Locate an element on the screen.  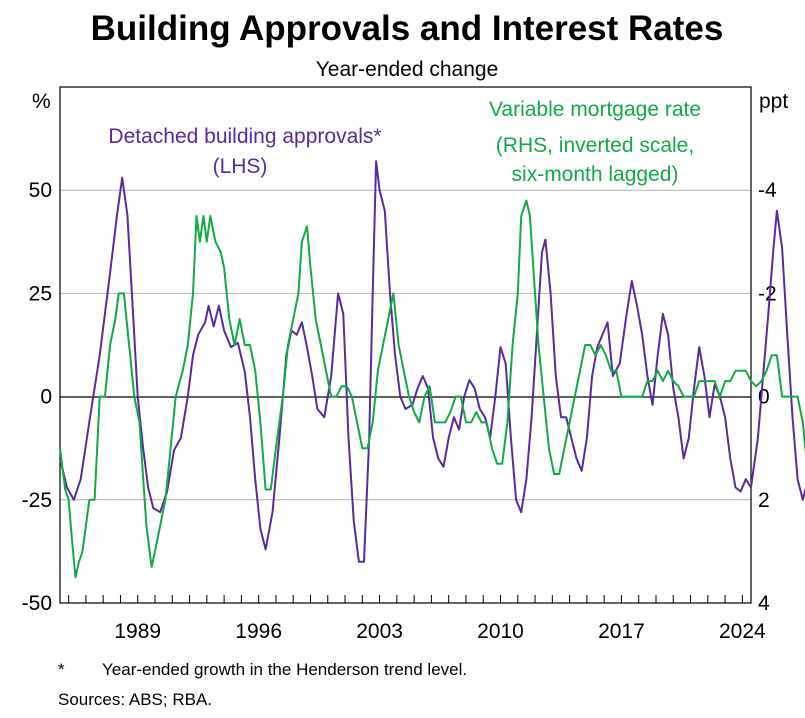
left-tick-label: 25 is located at coordinates (40, 293).